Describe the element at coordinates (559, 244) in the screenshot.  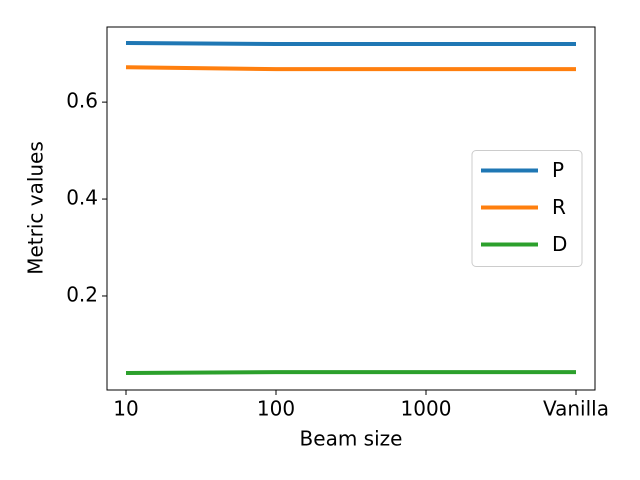
I see `legend-label: D` at that location.